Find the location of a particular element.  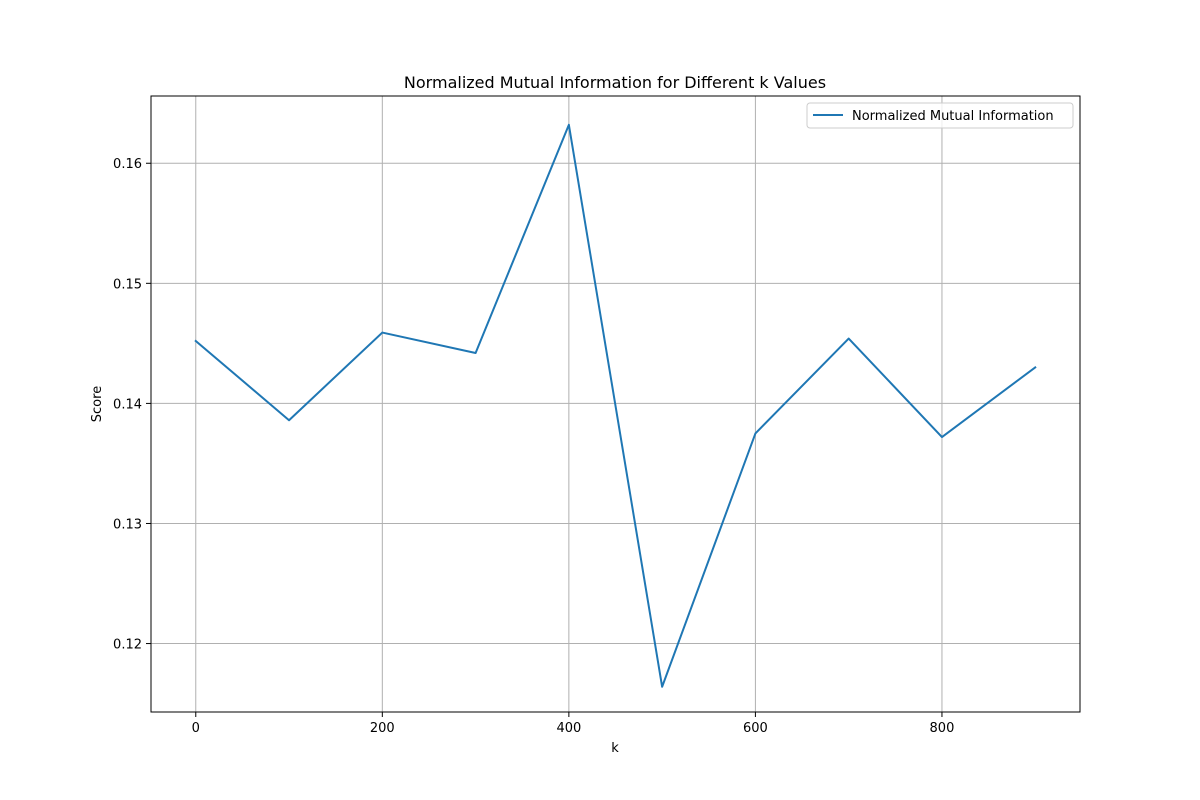

x-tick-label: 200 is located at coordinates (382, 728).